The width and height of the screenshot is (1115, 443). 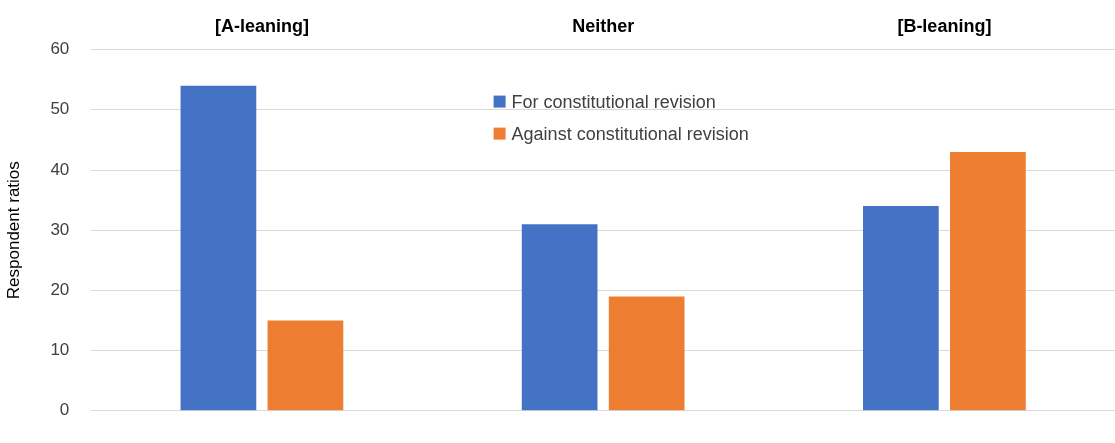 I want to click on y-tick-label: 50, so click(x=60, y=109).